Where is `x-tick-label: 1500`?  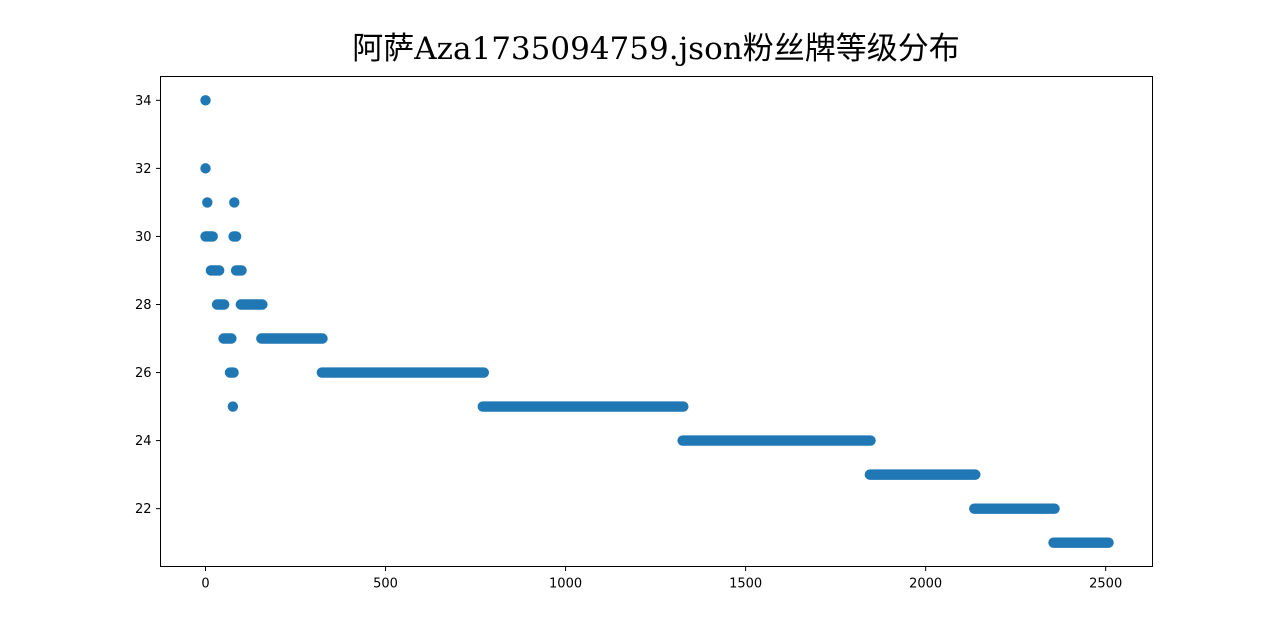 x-tick-label: 1500 is located at coordinates (745, 584).